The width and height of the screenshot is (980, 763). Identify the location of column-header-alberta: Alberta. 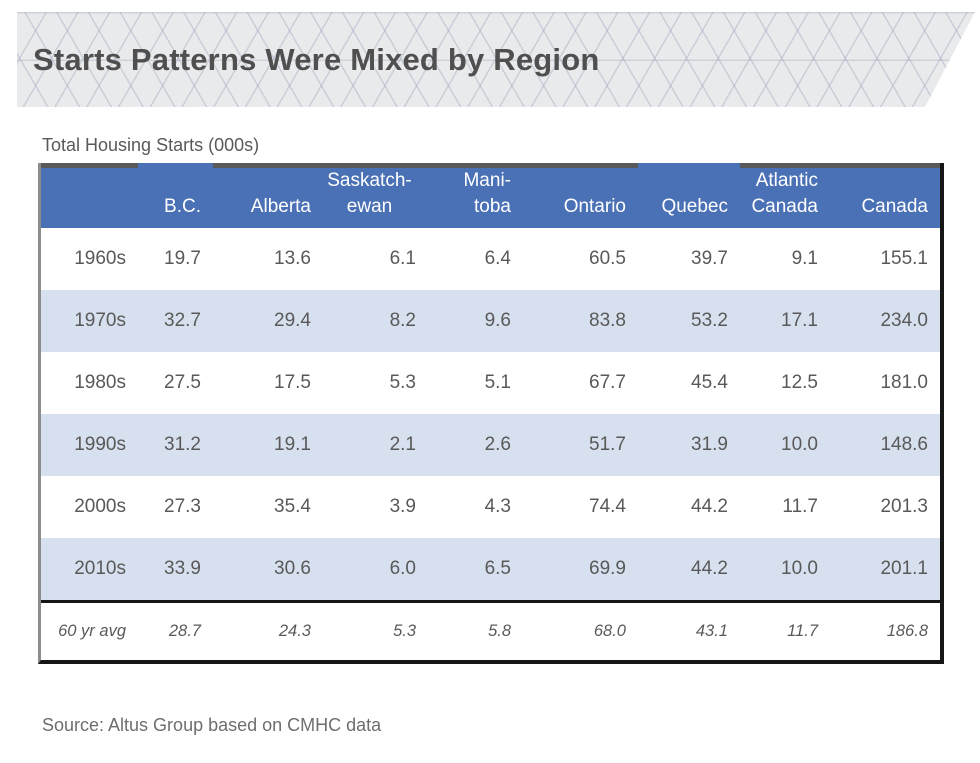
(268, 196).